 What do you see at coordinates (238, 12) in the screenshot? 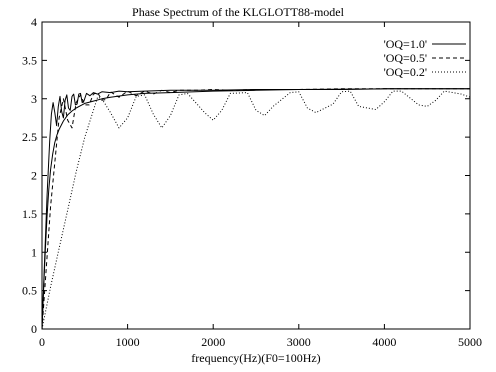
I see `chart-title: Phase Spectrum of the KLGLOTT88-model` at bounding box center [238, 12].